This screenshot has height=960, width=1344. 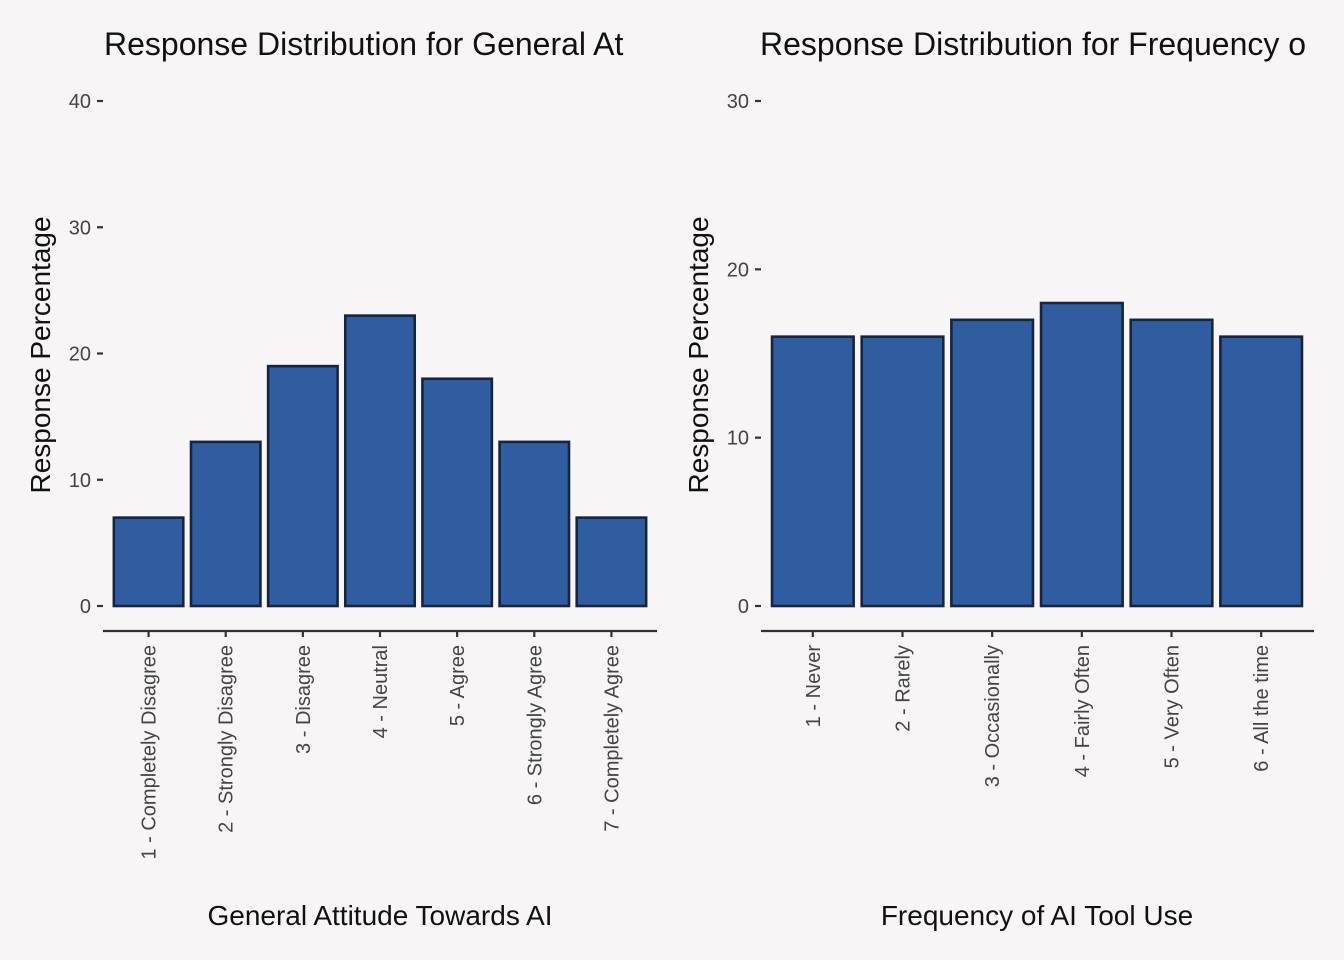 I want to click on y-ticks: 0 10 20 30 40, so click(x=86, y=354).